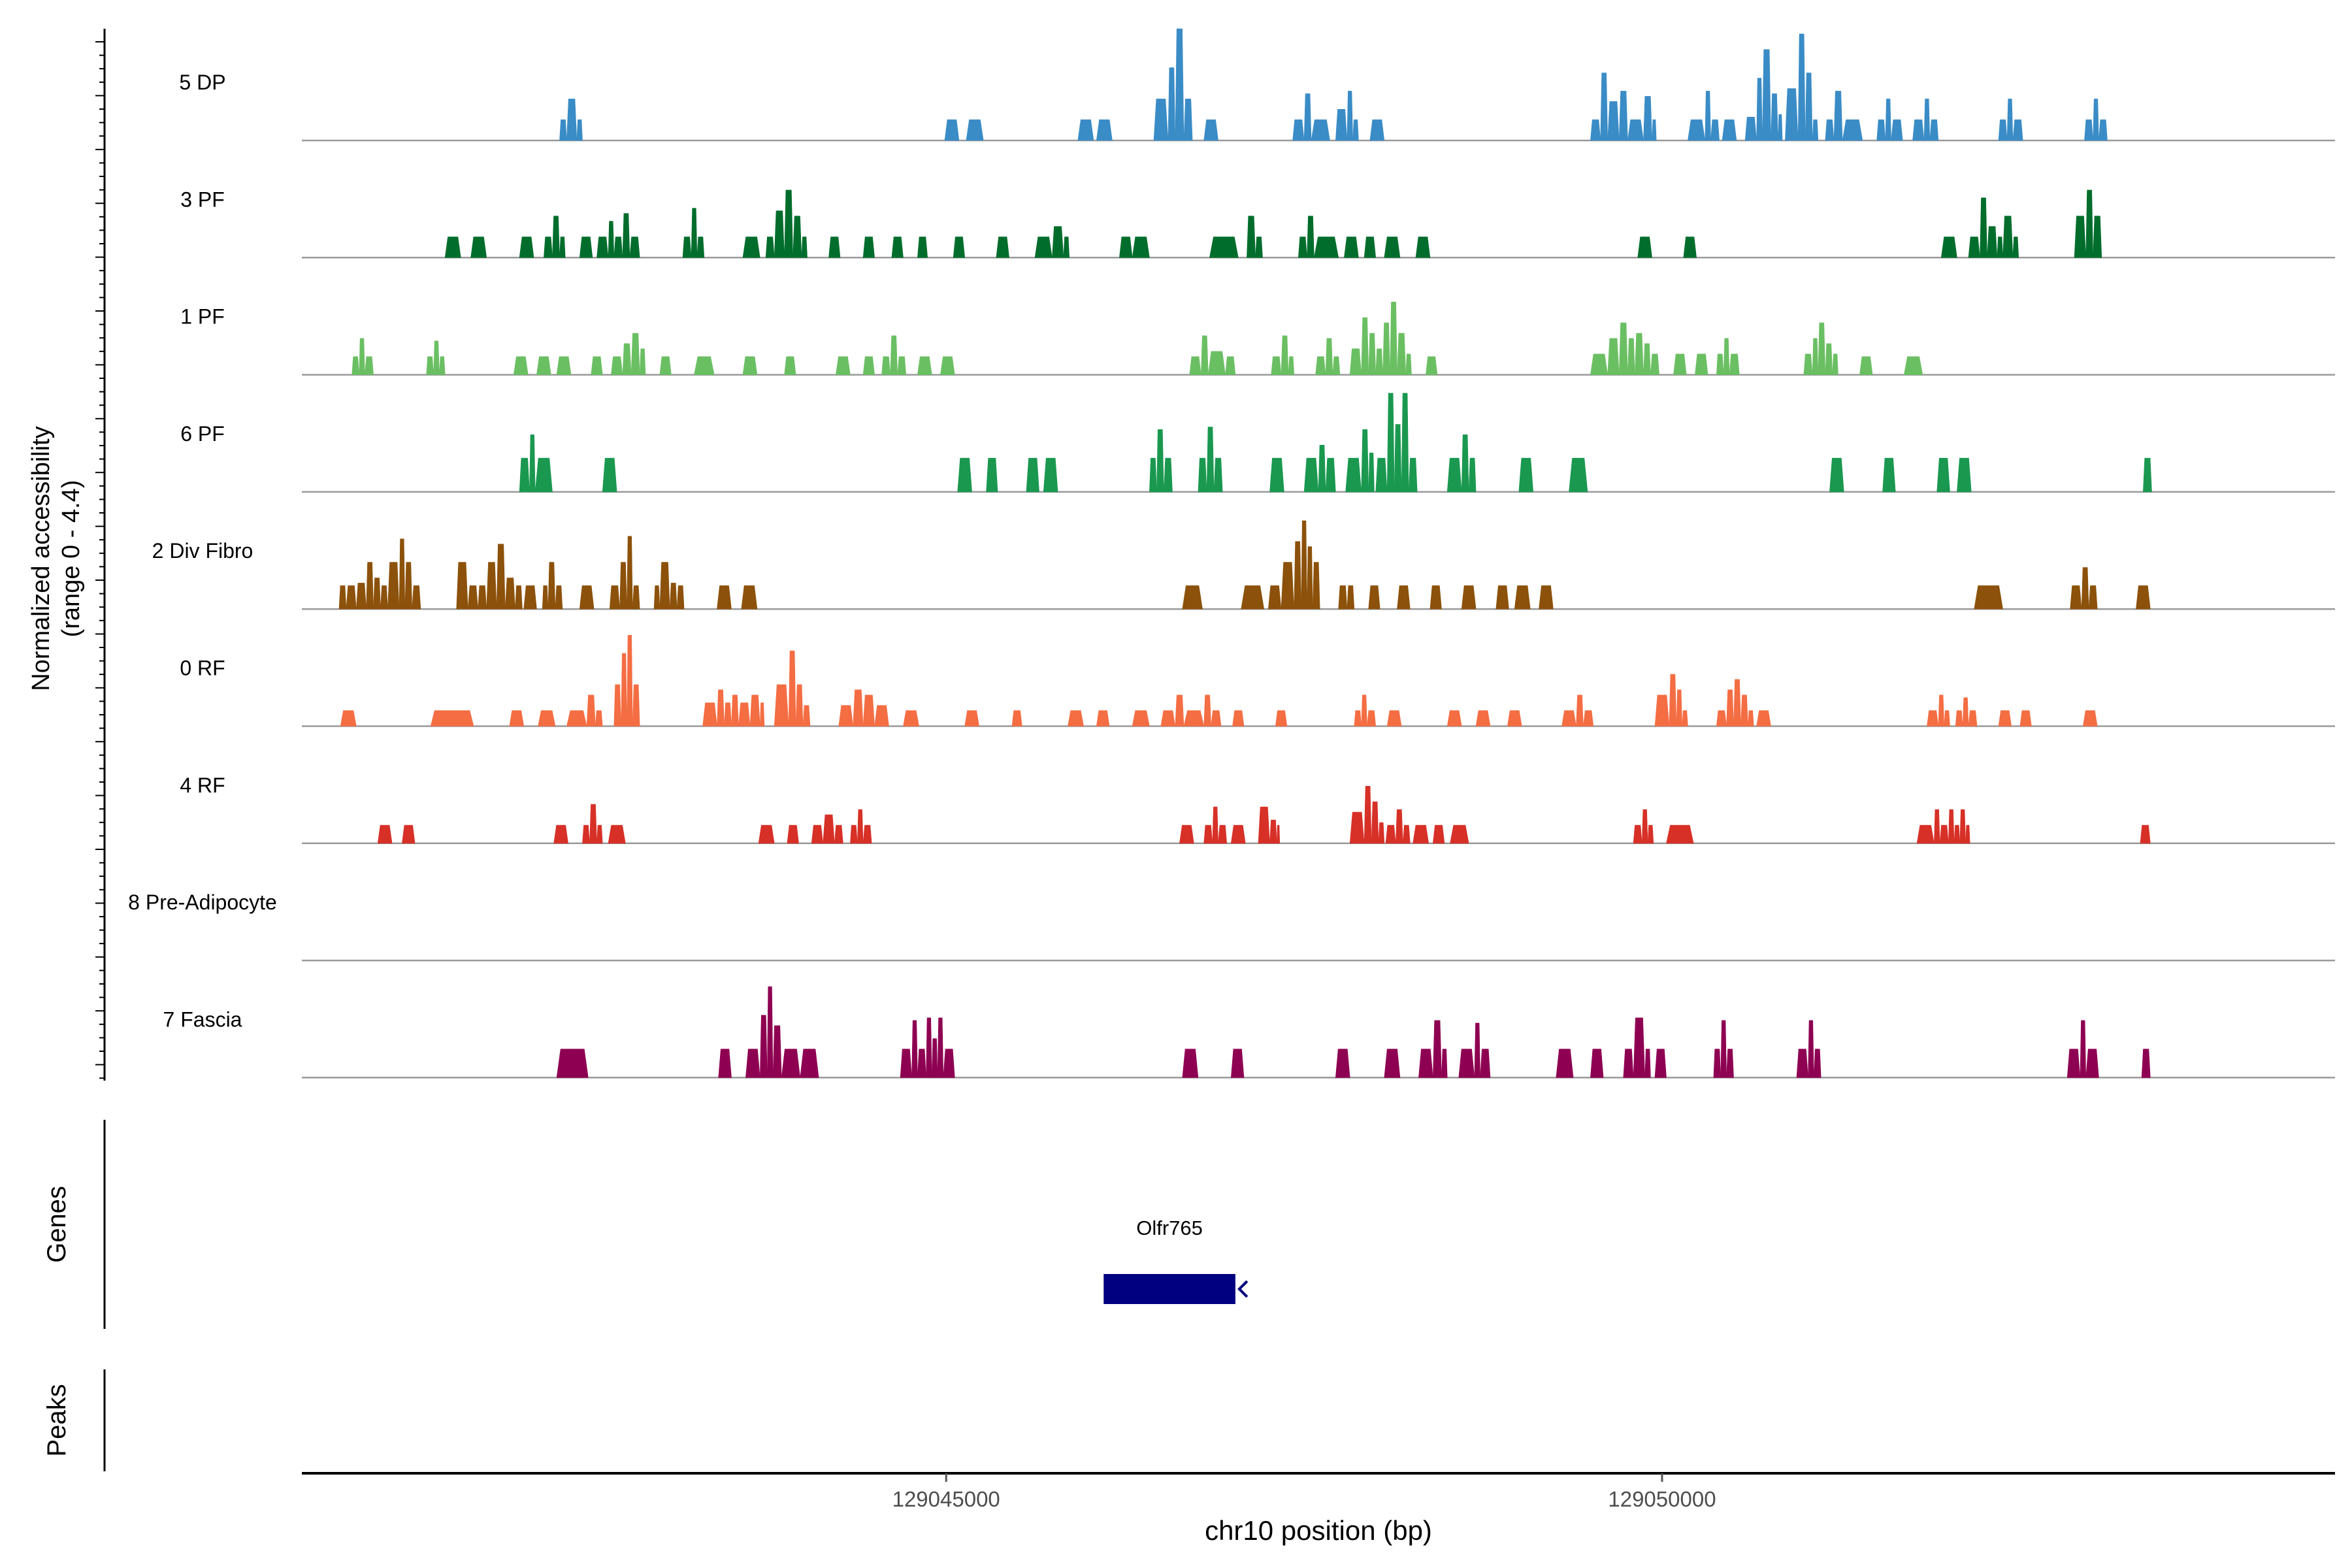 The width and height of the screenshot is (2352, 1568). What do you see at coordinates (71, 559) in the screenshot?
I see `y-axis-title-line2: (range 0 - 4.4)` at bounding box center [71, 559].